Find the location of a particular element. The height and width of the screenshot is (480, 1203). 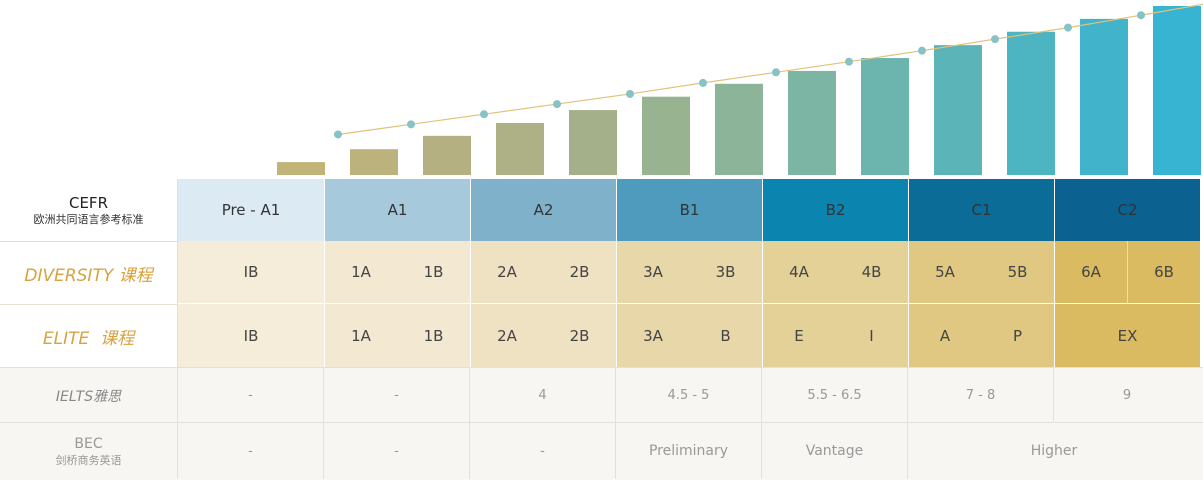

cefr-cell-c1: C1 is located at coordinates (981, 210).